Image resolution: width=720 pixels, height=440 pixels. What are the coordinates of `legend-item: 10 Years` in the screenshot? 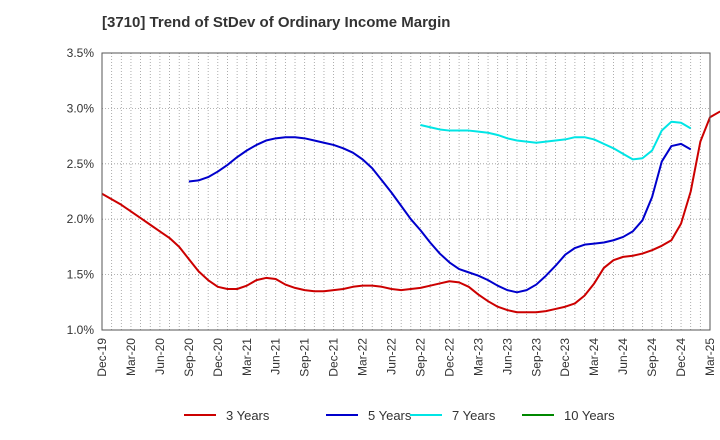 It's located at (568, 415).